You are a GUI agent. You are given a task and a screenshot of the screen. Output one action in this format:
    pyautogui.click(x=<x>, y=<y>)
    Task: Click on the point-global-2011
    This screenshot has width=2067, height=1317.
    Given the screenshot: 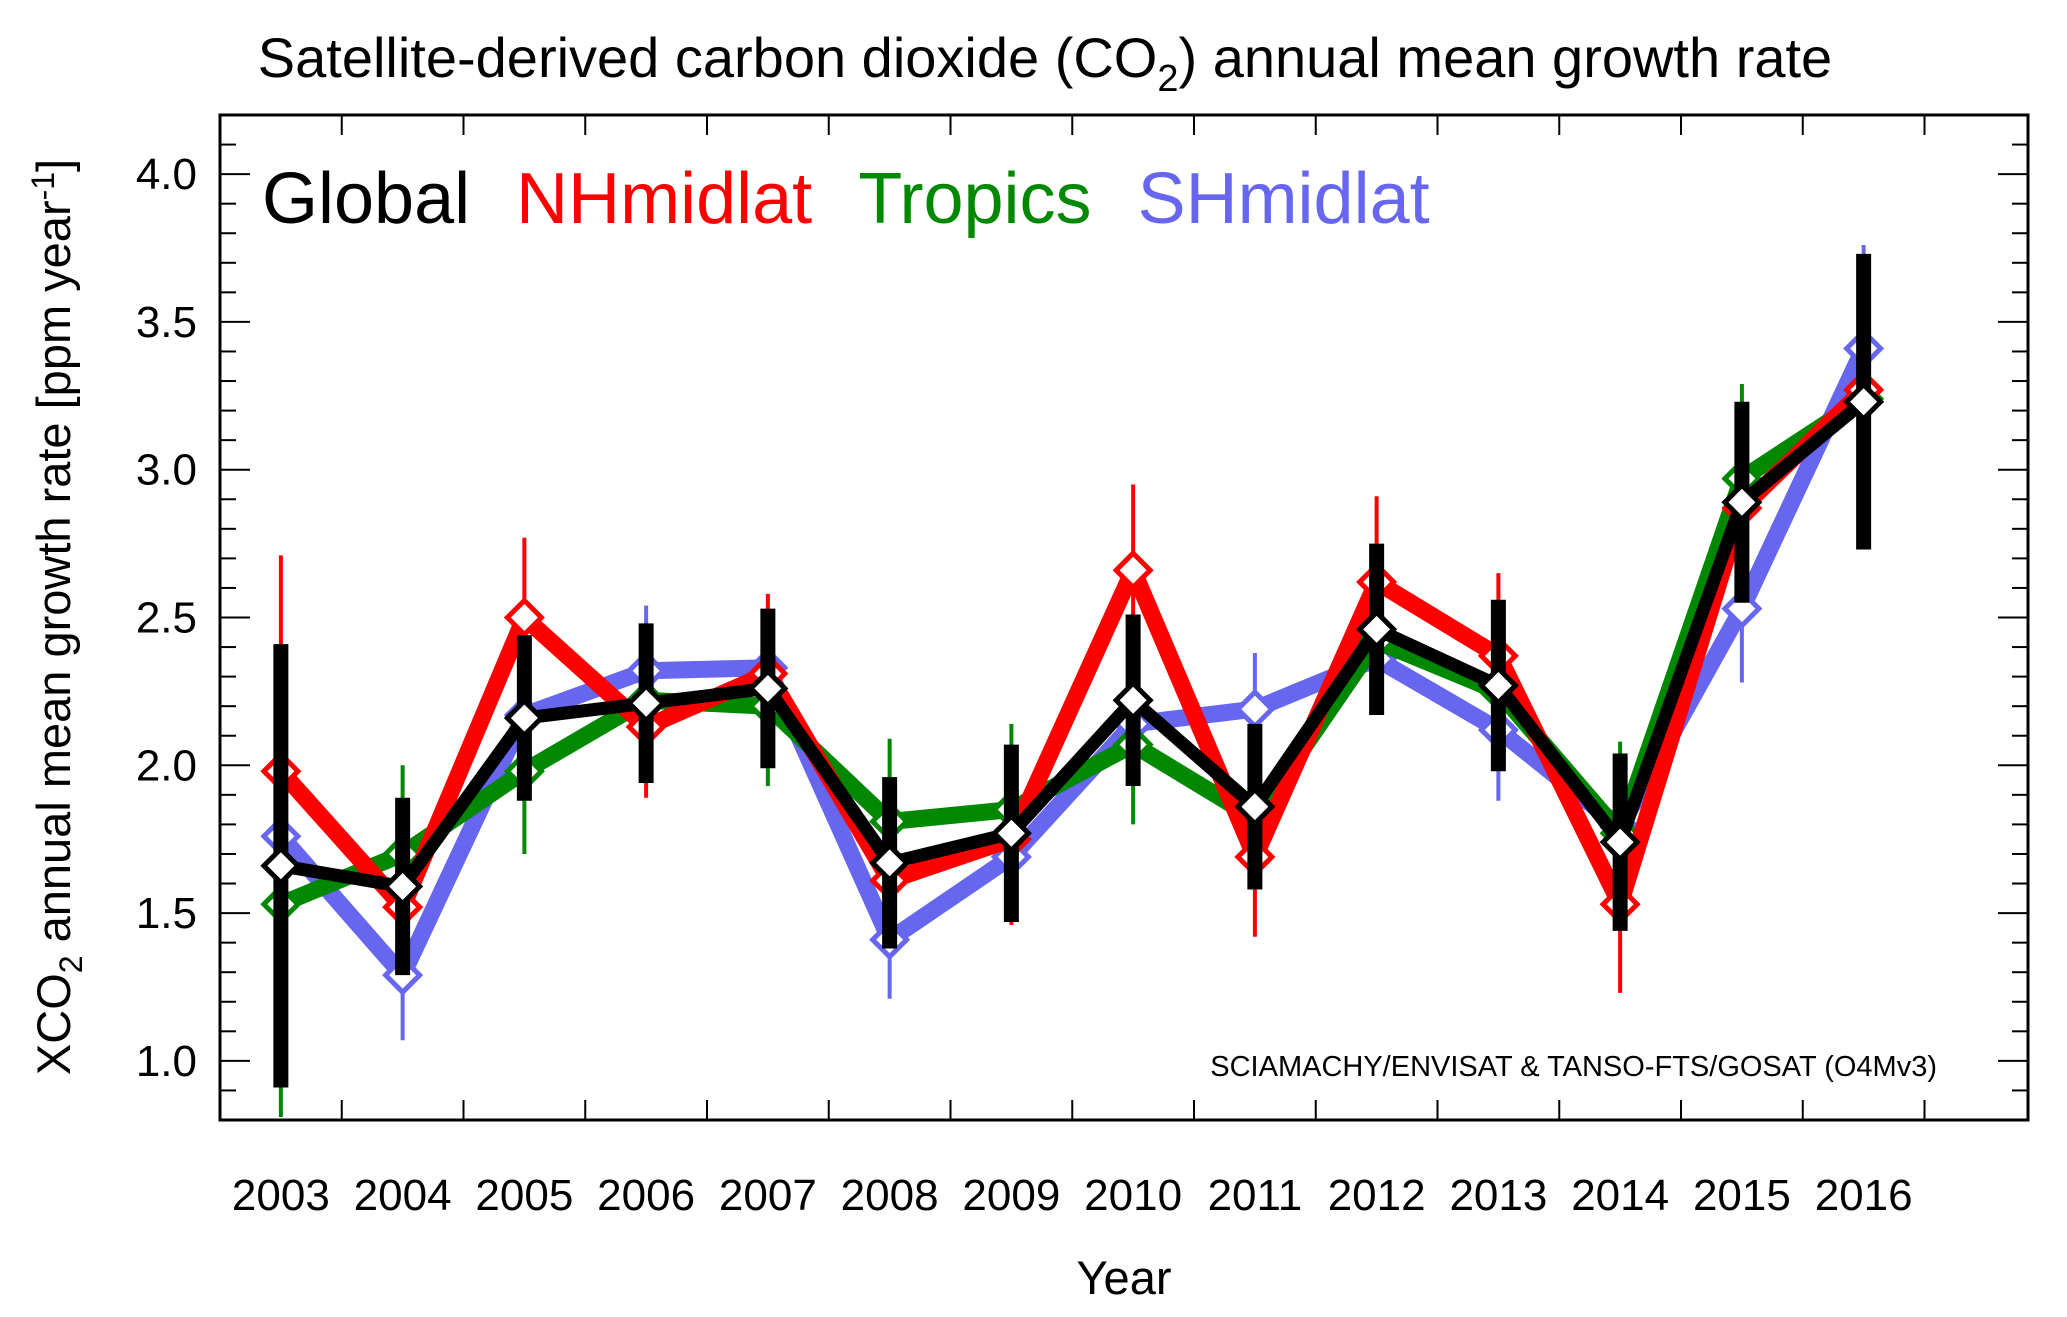 What is the action you would take?
    pyautogui.click(x=1255, y=807)
    